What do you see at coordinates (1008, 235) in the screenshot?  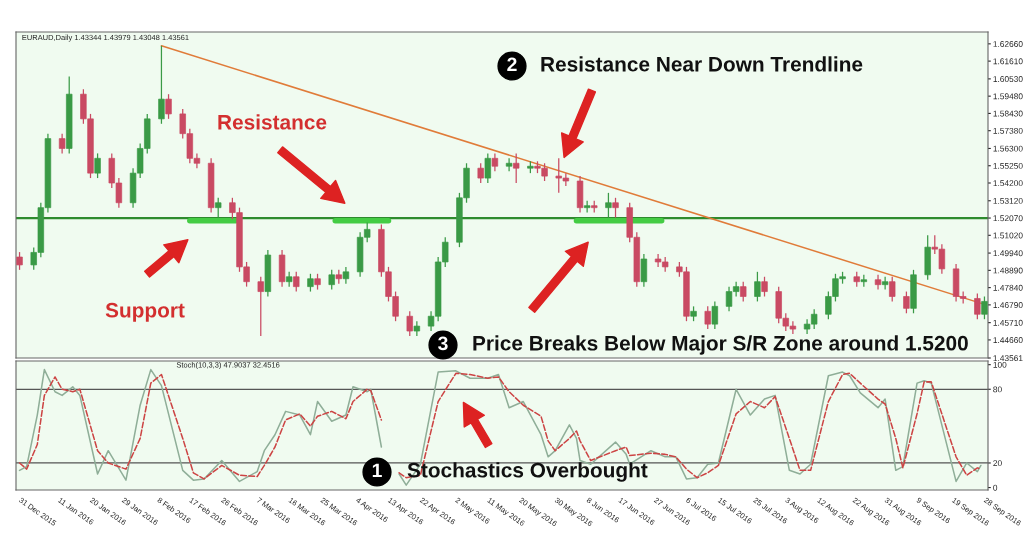 I see `y-tick-label: 1.51020` at bounding box center [1008, 235].